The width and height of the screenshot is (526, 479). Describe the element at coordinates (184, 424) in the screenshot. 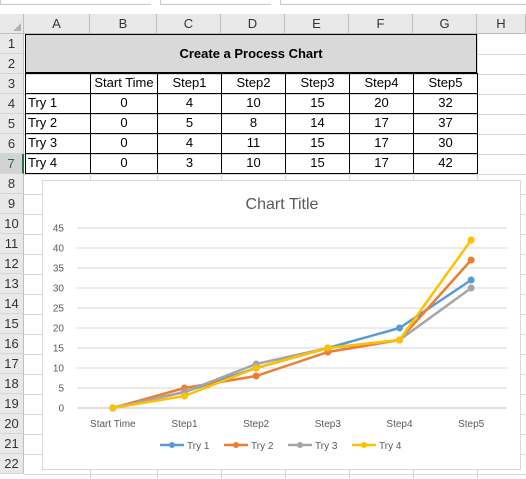

I see `x-tick-label: Step1` at that location.